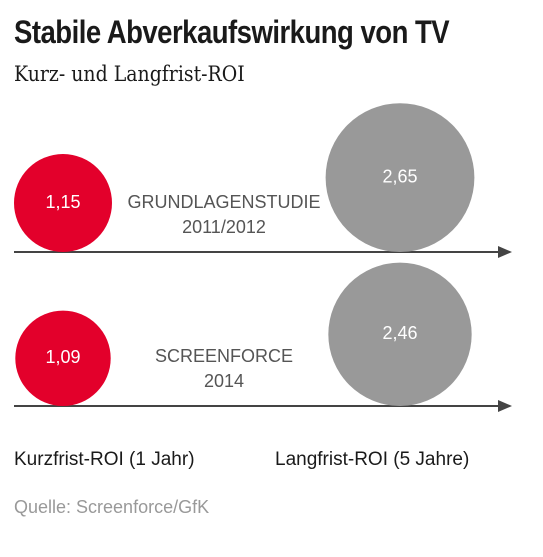 The width and height of the screenshot is (543, 557). I want to click on short-term-value-label: 1,15, so click(62, 202).